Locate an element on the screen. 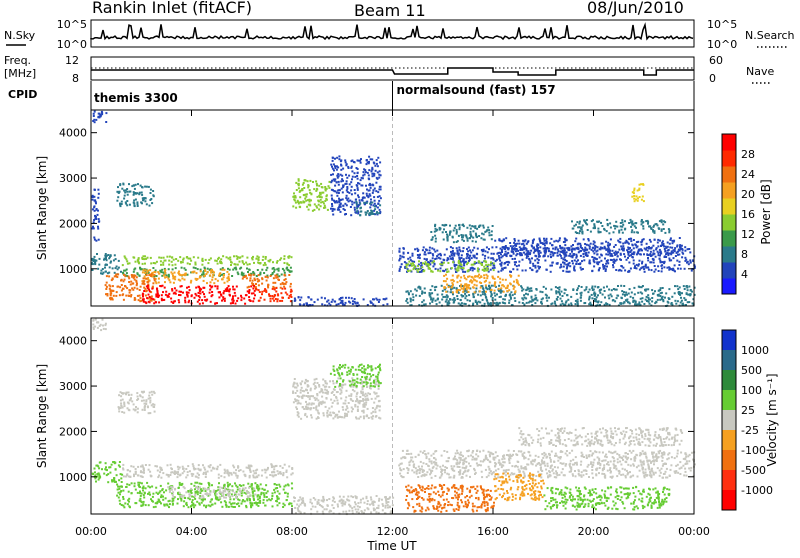 This screenshot has width=800, height=558. colorbar-swatch is located at coordinates (729, 238).